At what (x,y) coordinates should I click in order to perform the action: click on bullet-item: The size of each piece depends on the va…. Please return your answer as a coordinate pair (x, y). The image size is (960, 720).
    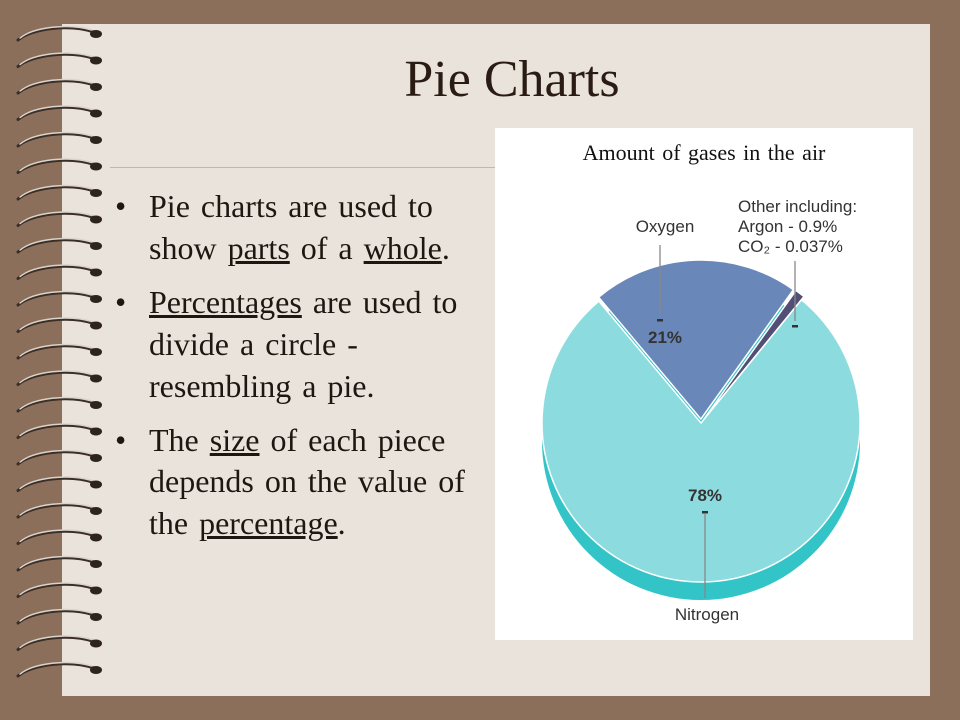
    Looking at the image, I should click on (298, 483).